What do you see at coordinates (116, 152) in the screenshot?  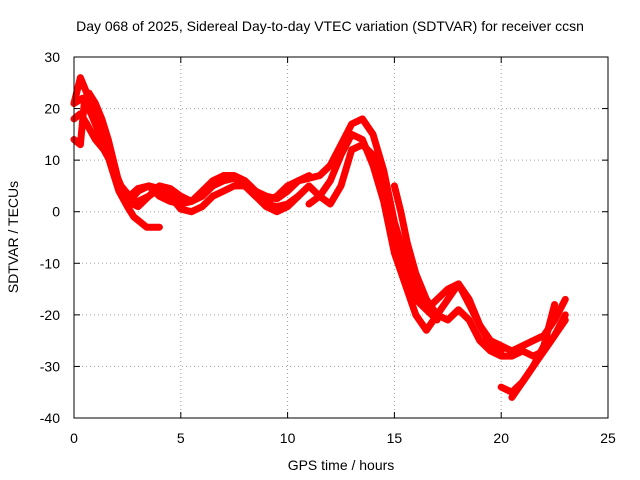 I see `series-line-sat-d` at bounding box center [116, 152].